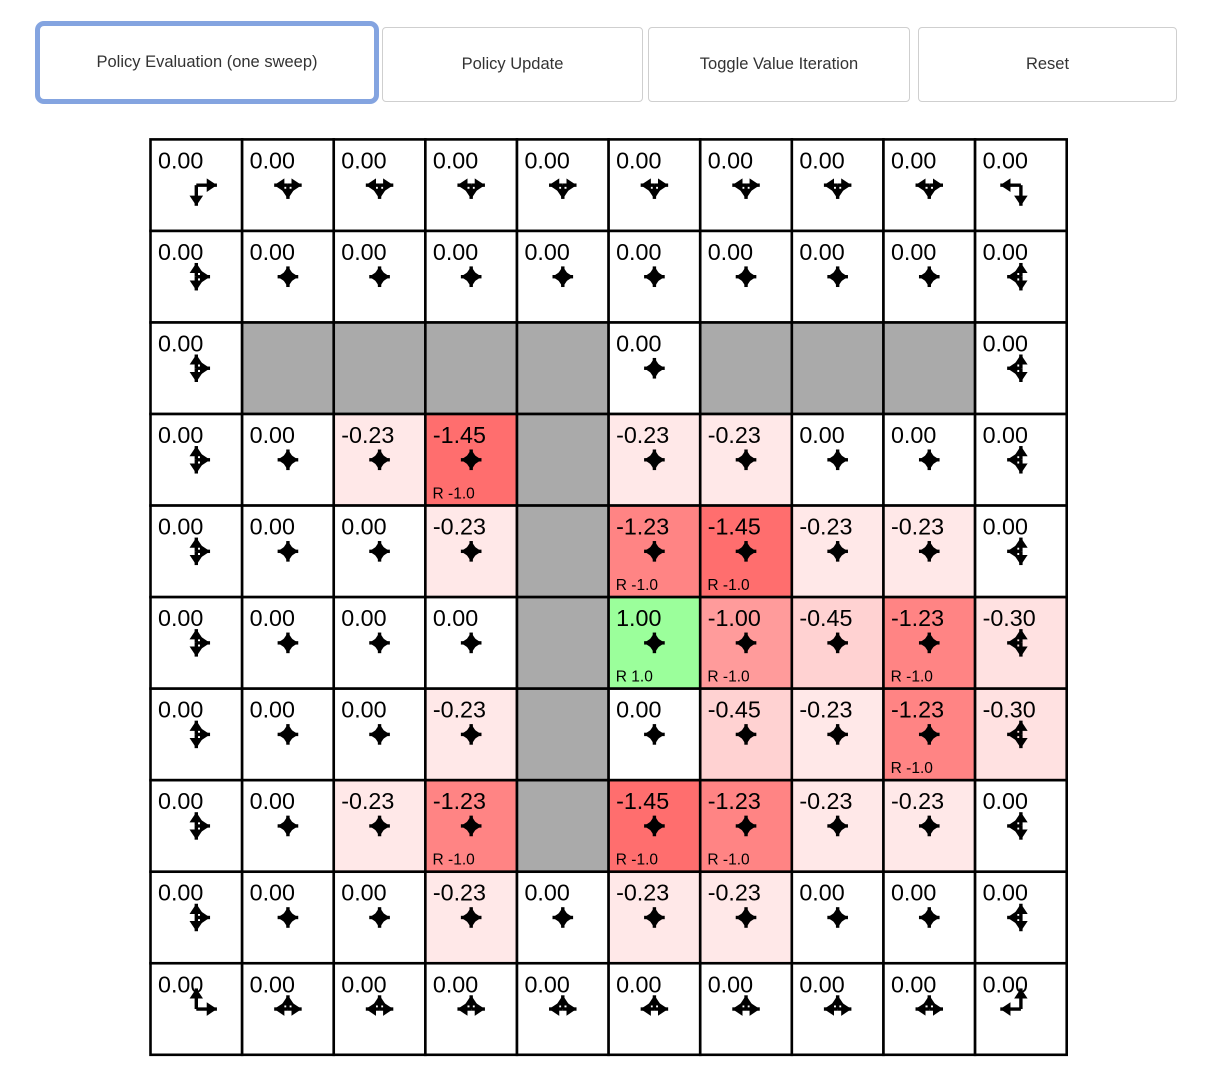 The width and height of the screenshot is (1220, 1080). I want to click on svg-text: 1.00, so click(638, 618).